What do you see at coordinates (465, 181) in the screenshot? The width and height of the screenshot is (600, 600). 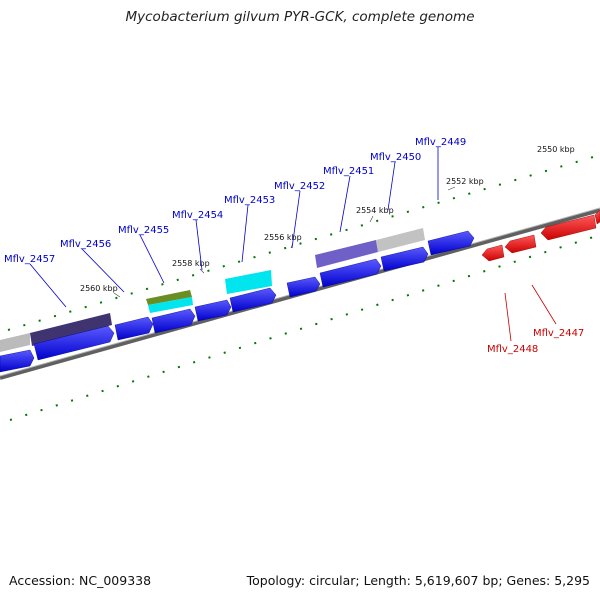 I see `tick-label: 2552 kbp` at bounding box center [465, 181].